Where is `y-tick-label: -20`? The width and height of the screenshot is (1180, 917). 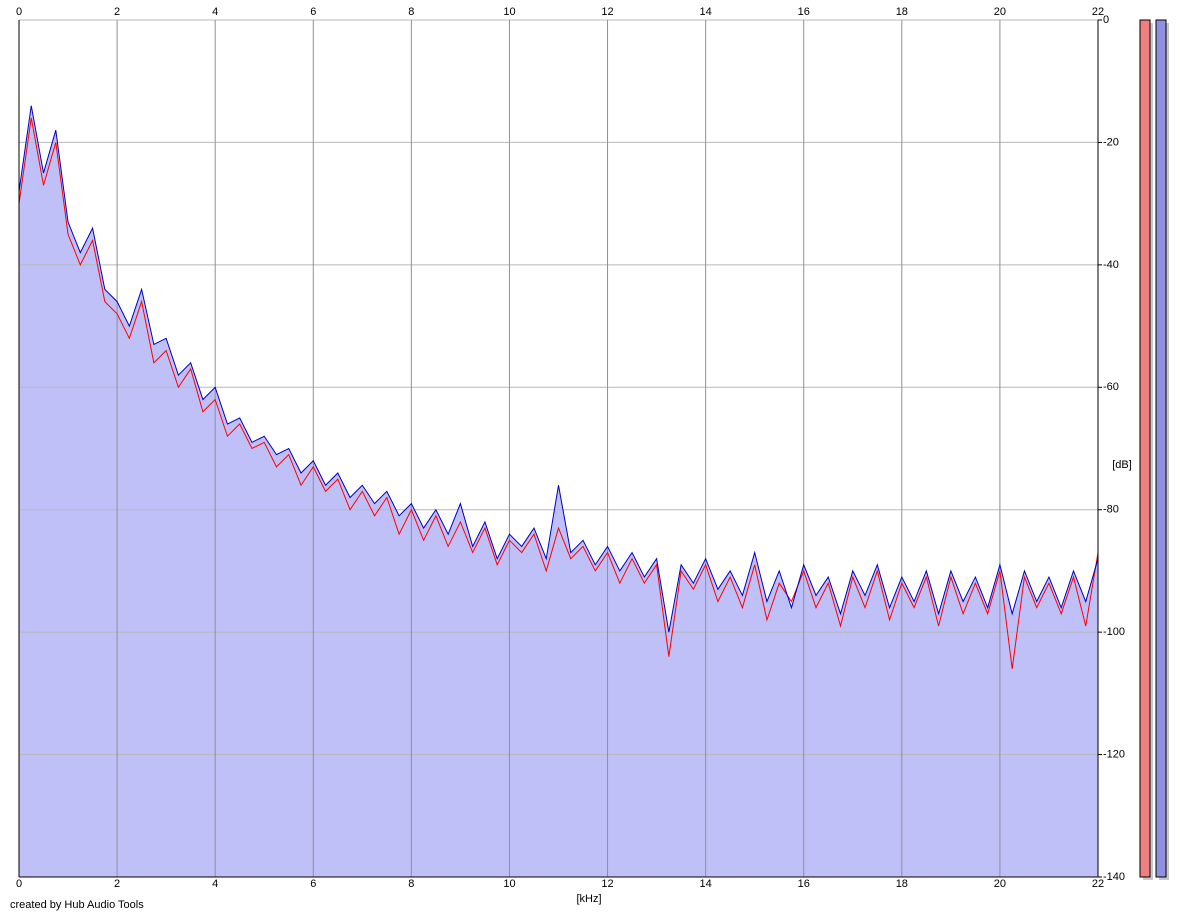 y-tick-label: -20 is located at coordinates (1111, 142).